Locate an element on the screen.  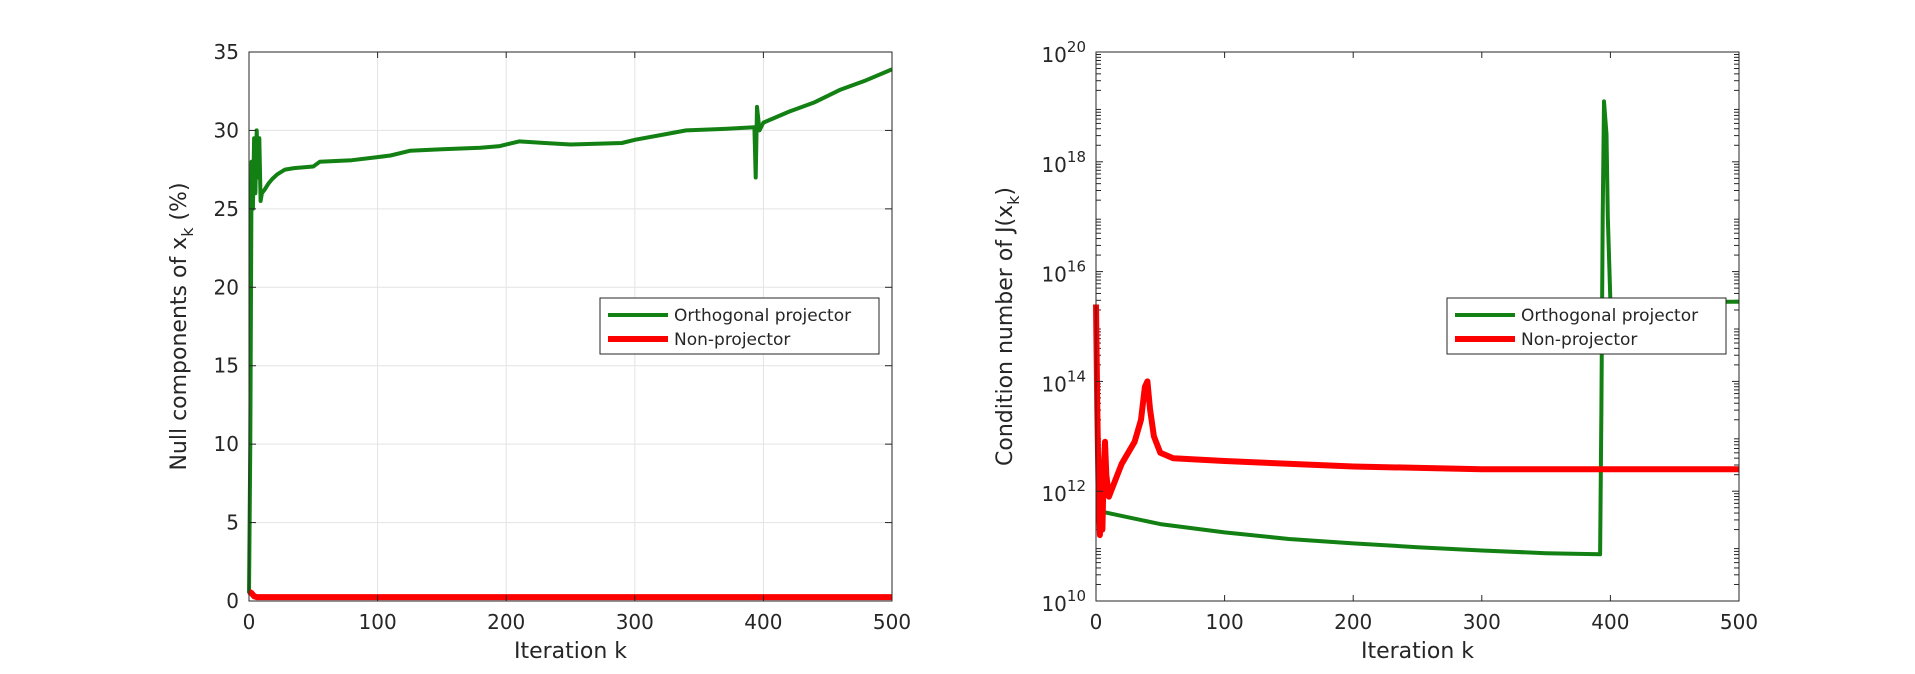
y-tick-label: 30 is located at coordinates (226, 130).